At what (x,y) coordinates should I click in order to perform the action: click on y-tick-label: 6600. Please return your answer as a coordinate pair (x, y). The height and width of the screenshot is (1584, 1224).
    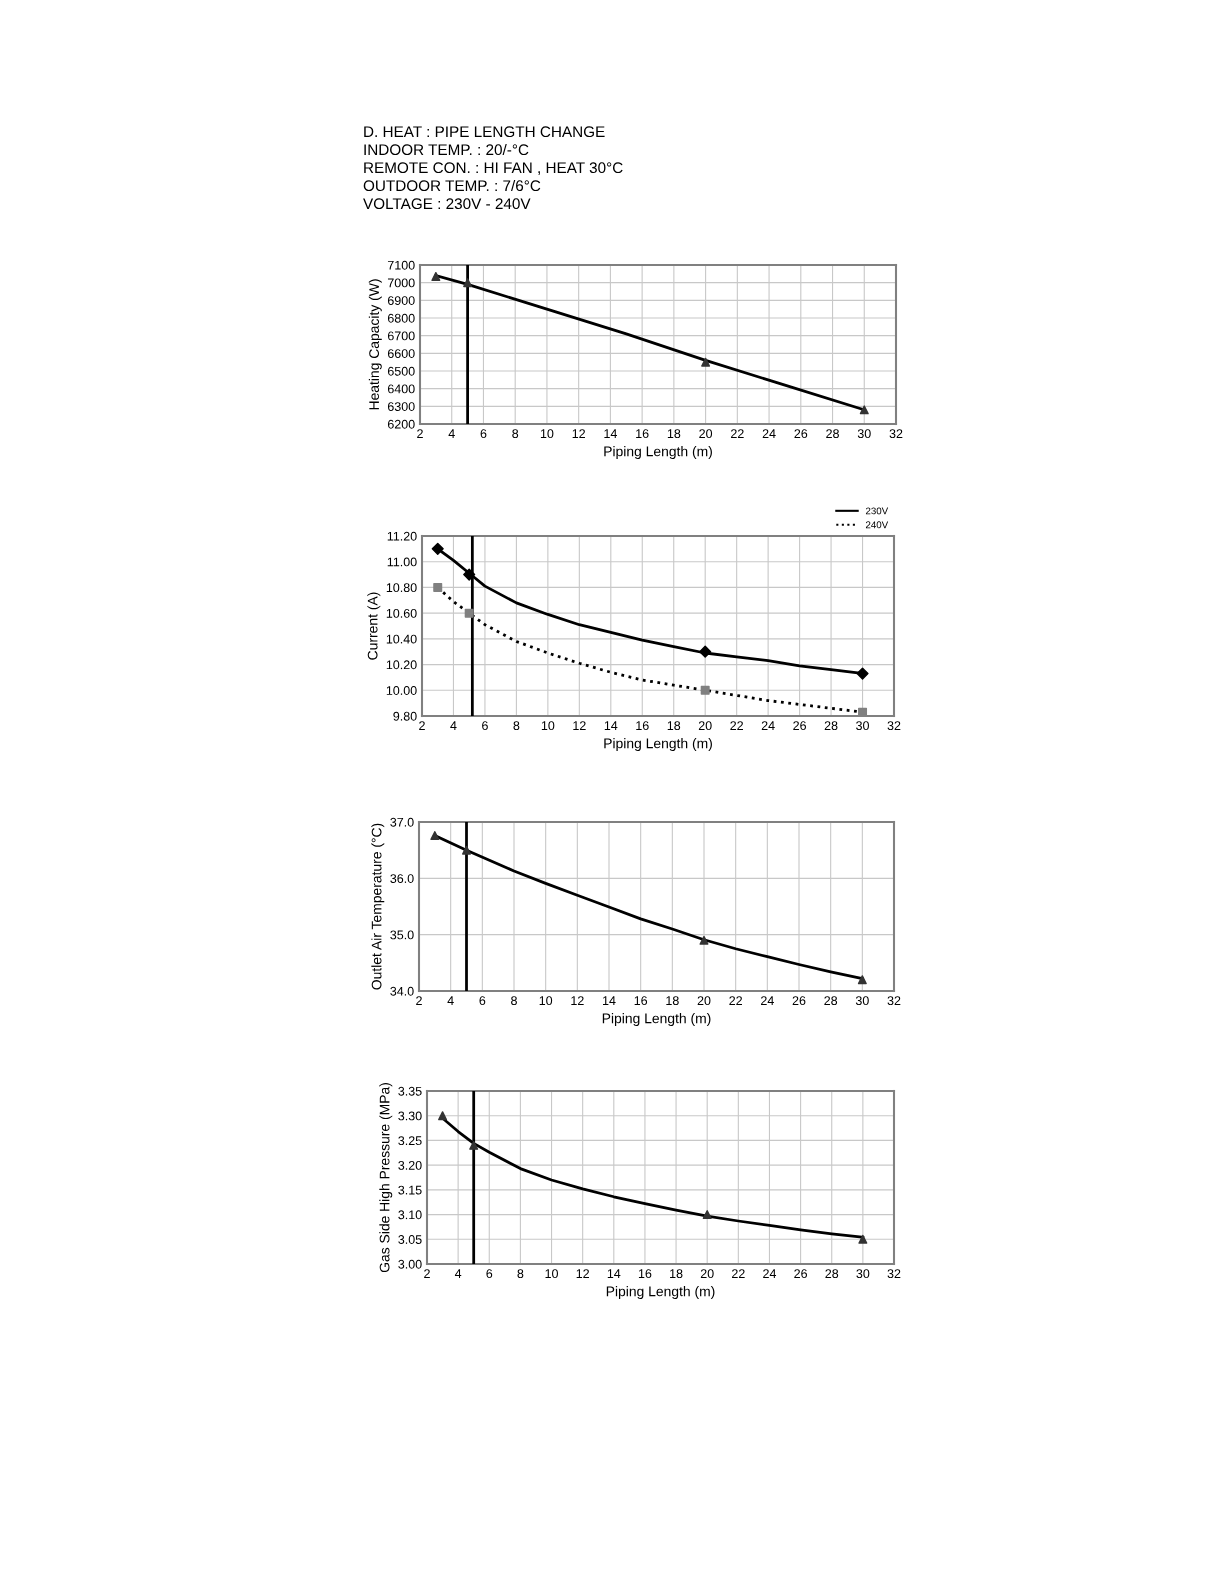
    Looking at the image, I should click on (401, 353).